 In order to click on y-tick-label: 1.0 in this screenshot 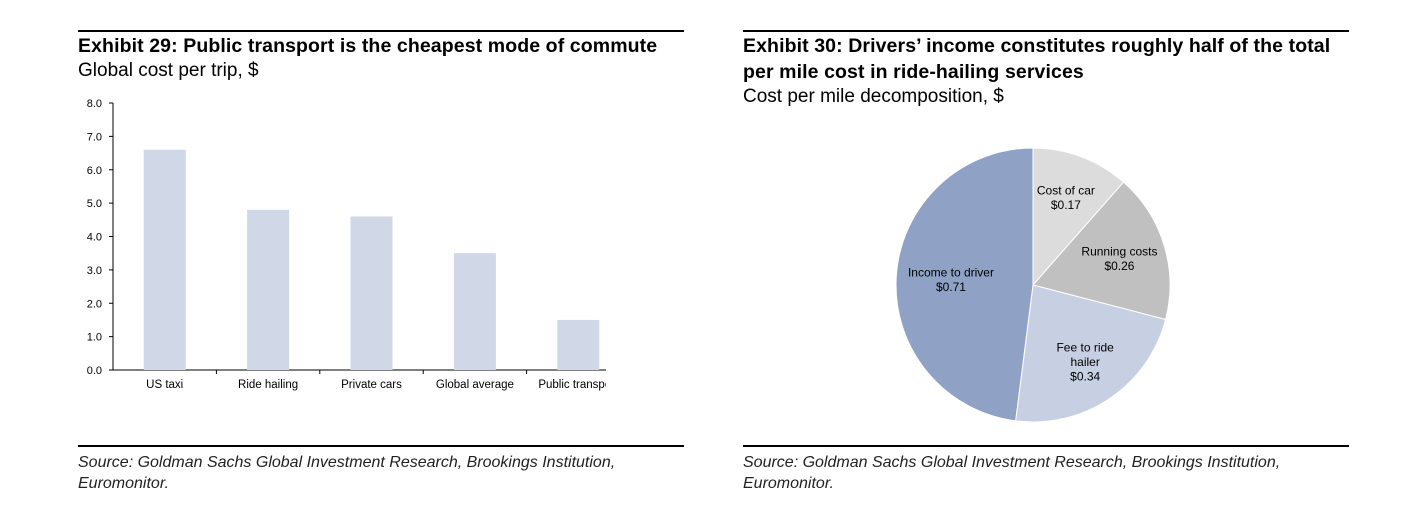, I will do `click(94, 338)`.